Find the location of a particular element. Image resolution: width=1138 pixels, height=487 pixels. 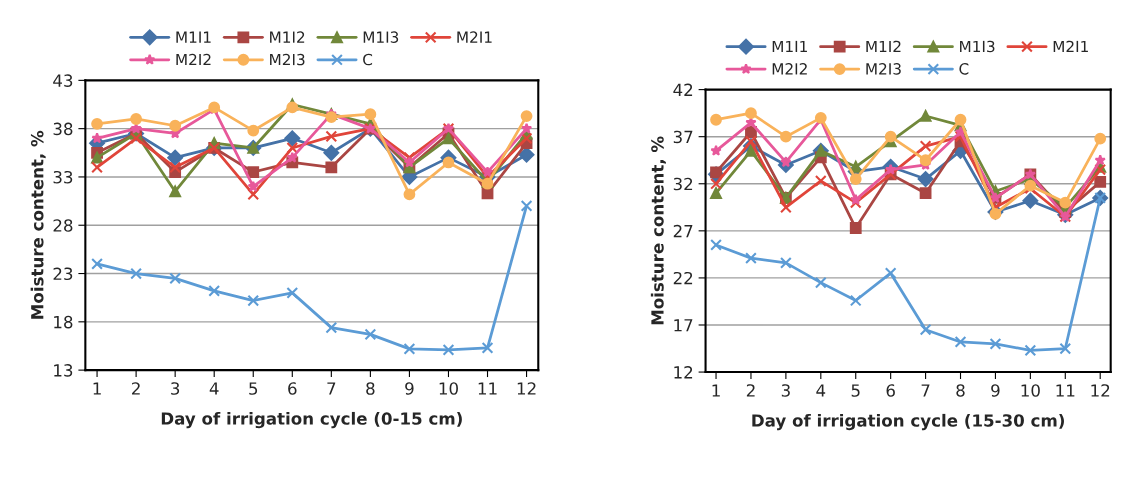

y-tick-label: 13 is located at coordinates (63, 370).